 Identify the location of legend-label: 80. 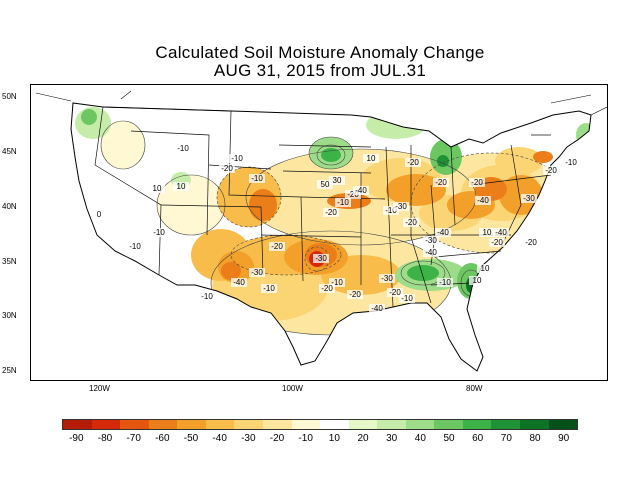
(535, 438).